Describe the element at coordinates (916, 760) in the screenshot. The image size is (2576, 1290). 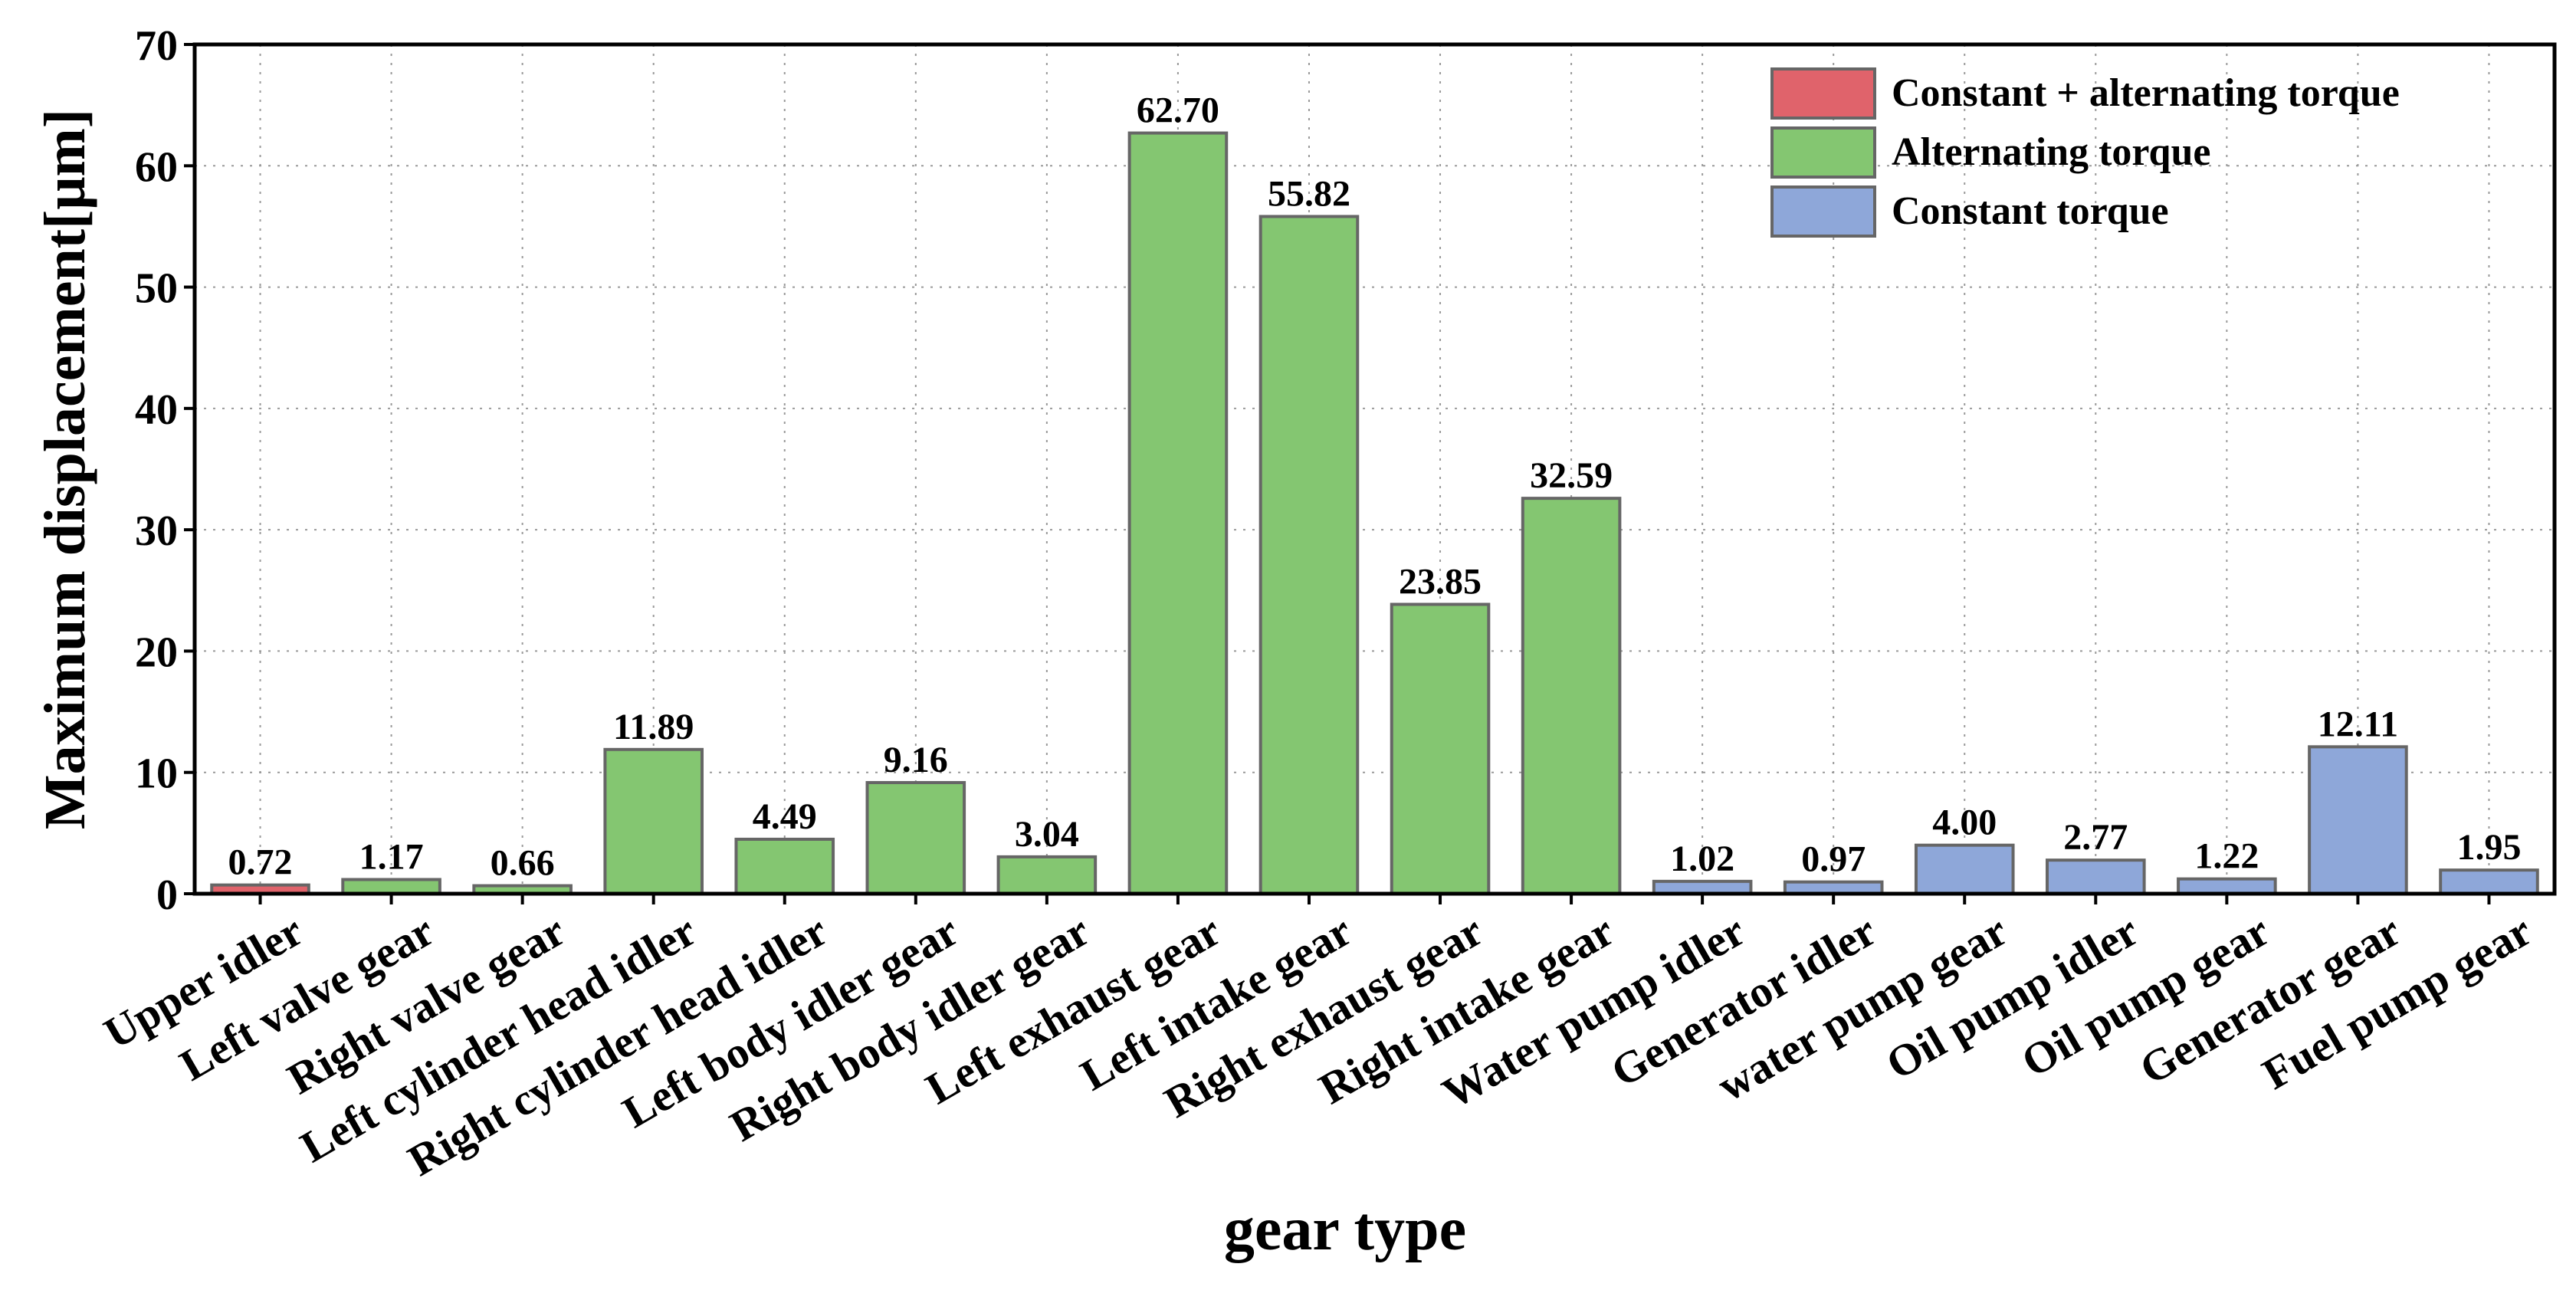
I see `value-label: 9.16` at that location.